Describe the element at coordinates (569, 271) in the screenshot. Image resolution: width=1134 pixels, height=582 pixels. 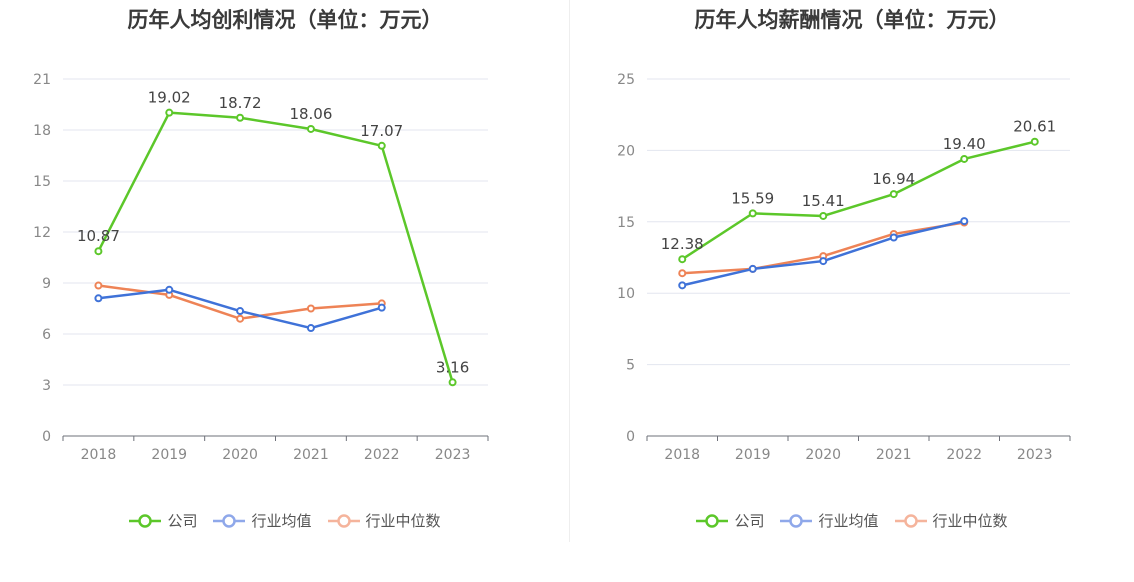
I see `chart-divider` at that location.